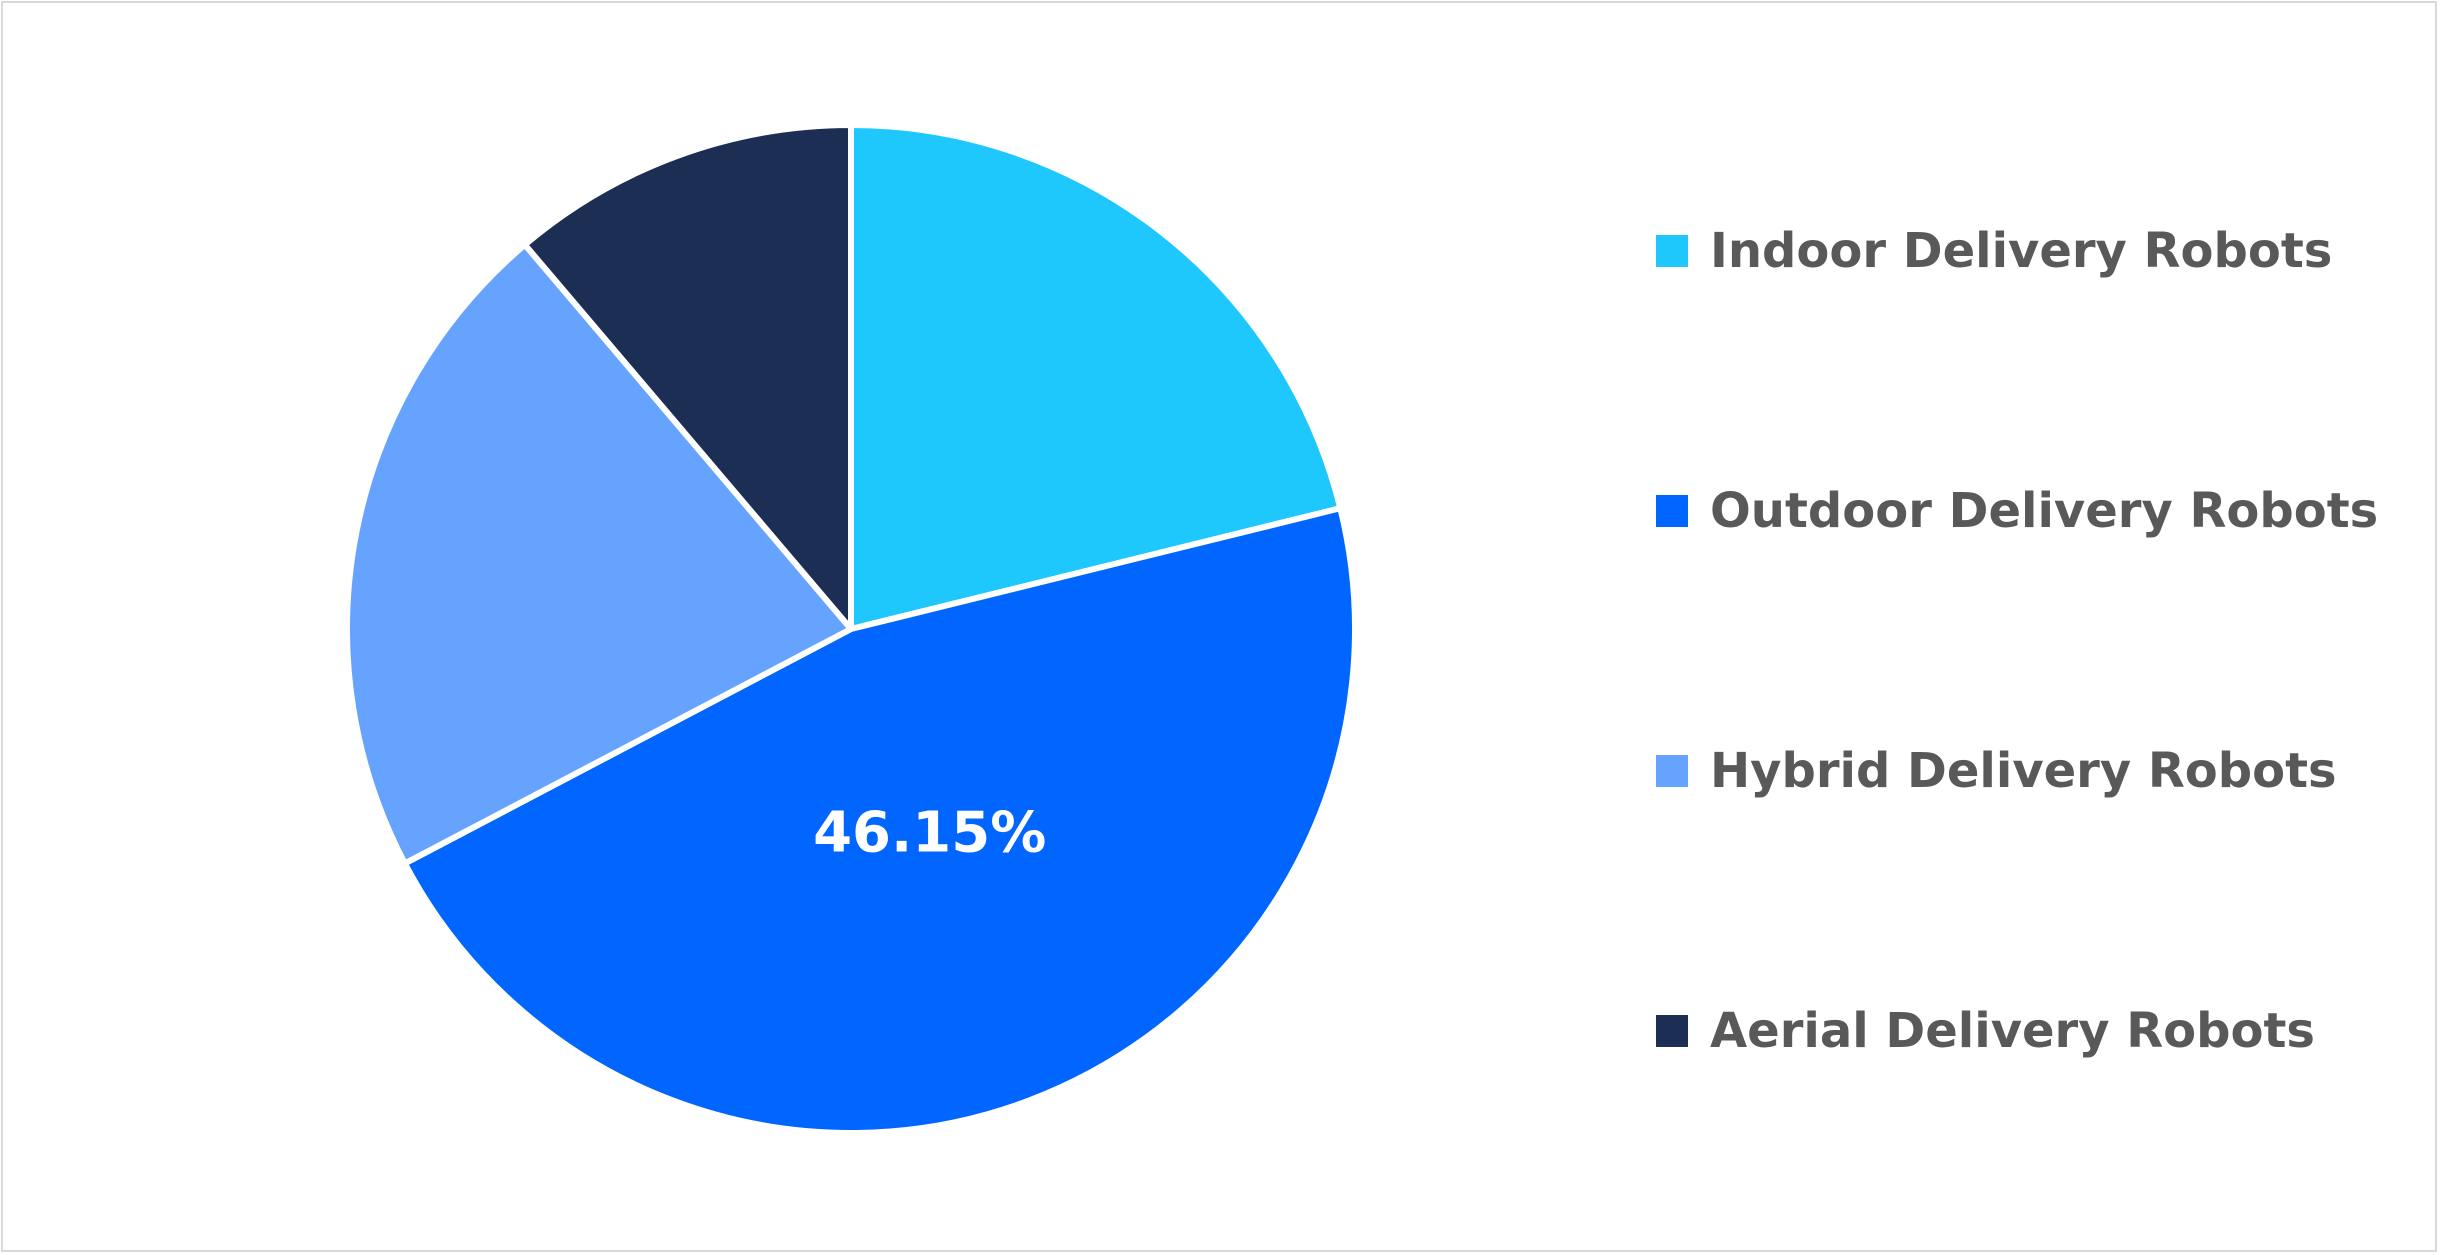  I want to click on legend-swatch-indoor, so click(1672, 251).